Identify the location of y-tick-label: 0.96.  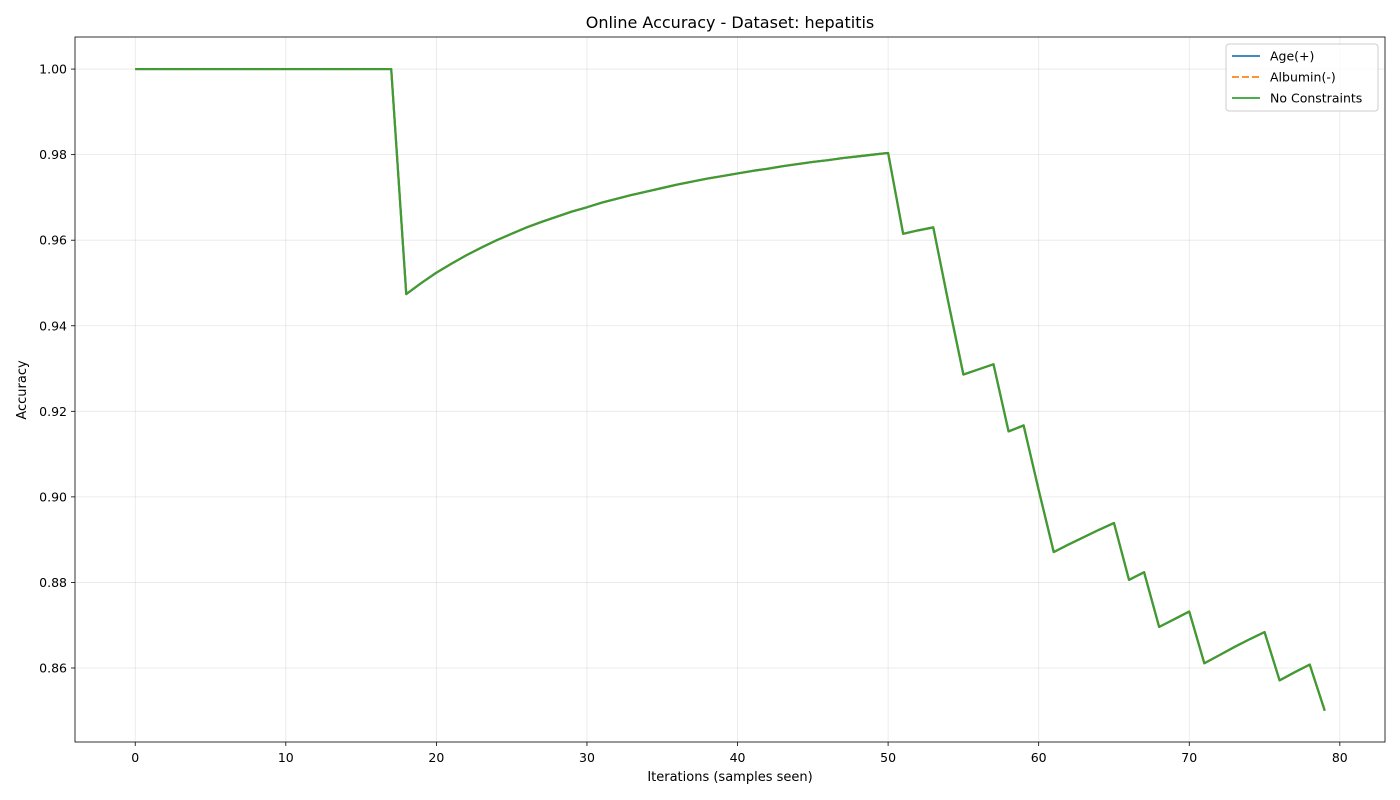
(53, 240).